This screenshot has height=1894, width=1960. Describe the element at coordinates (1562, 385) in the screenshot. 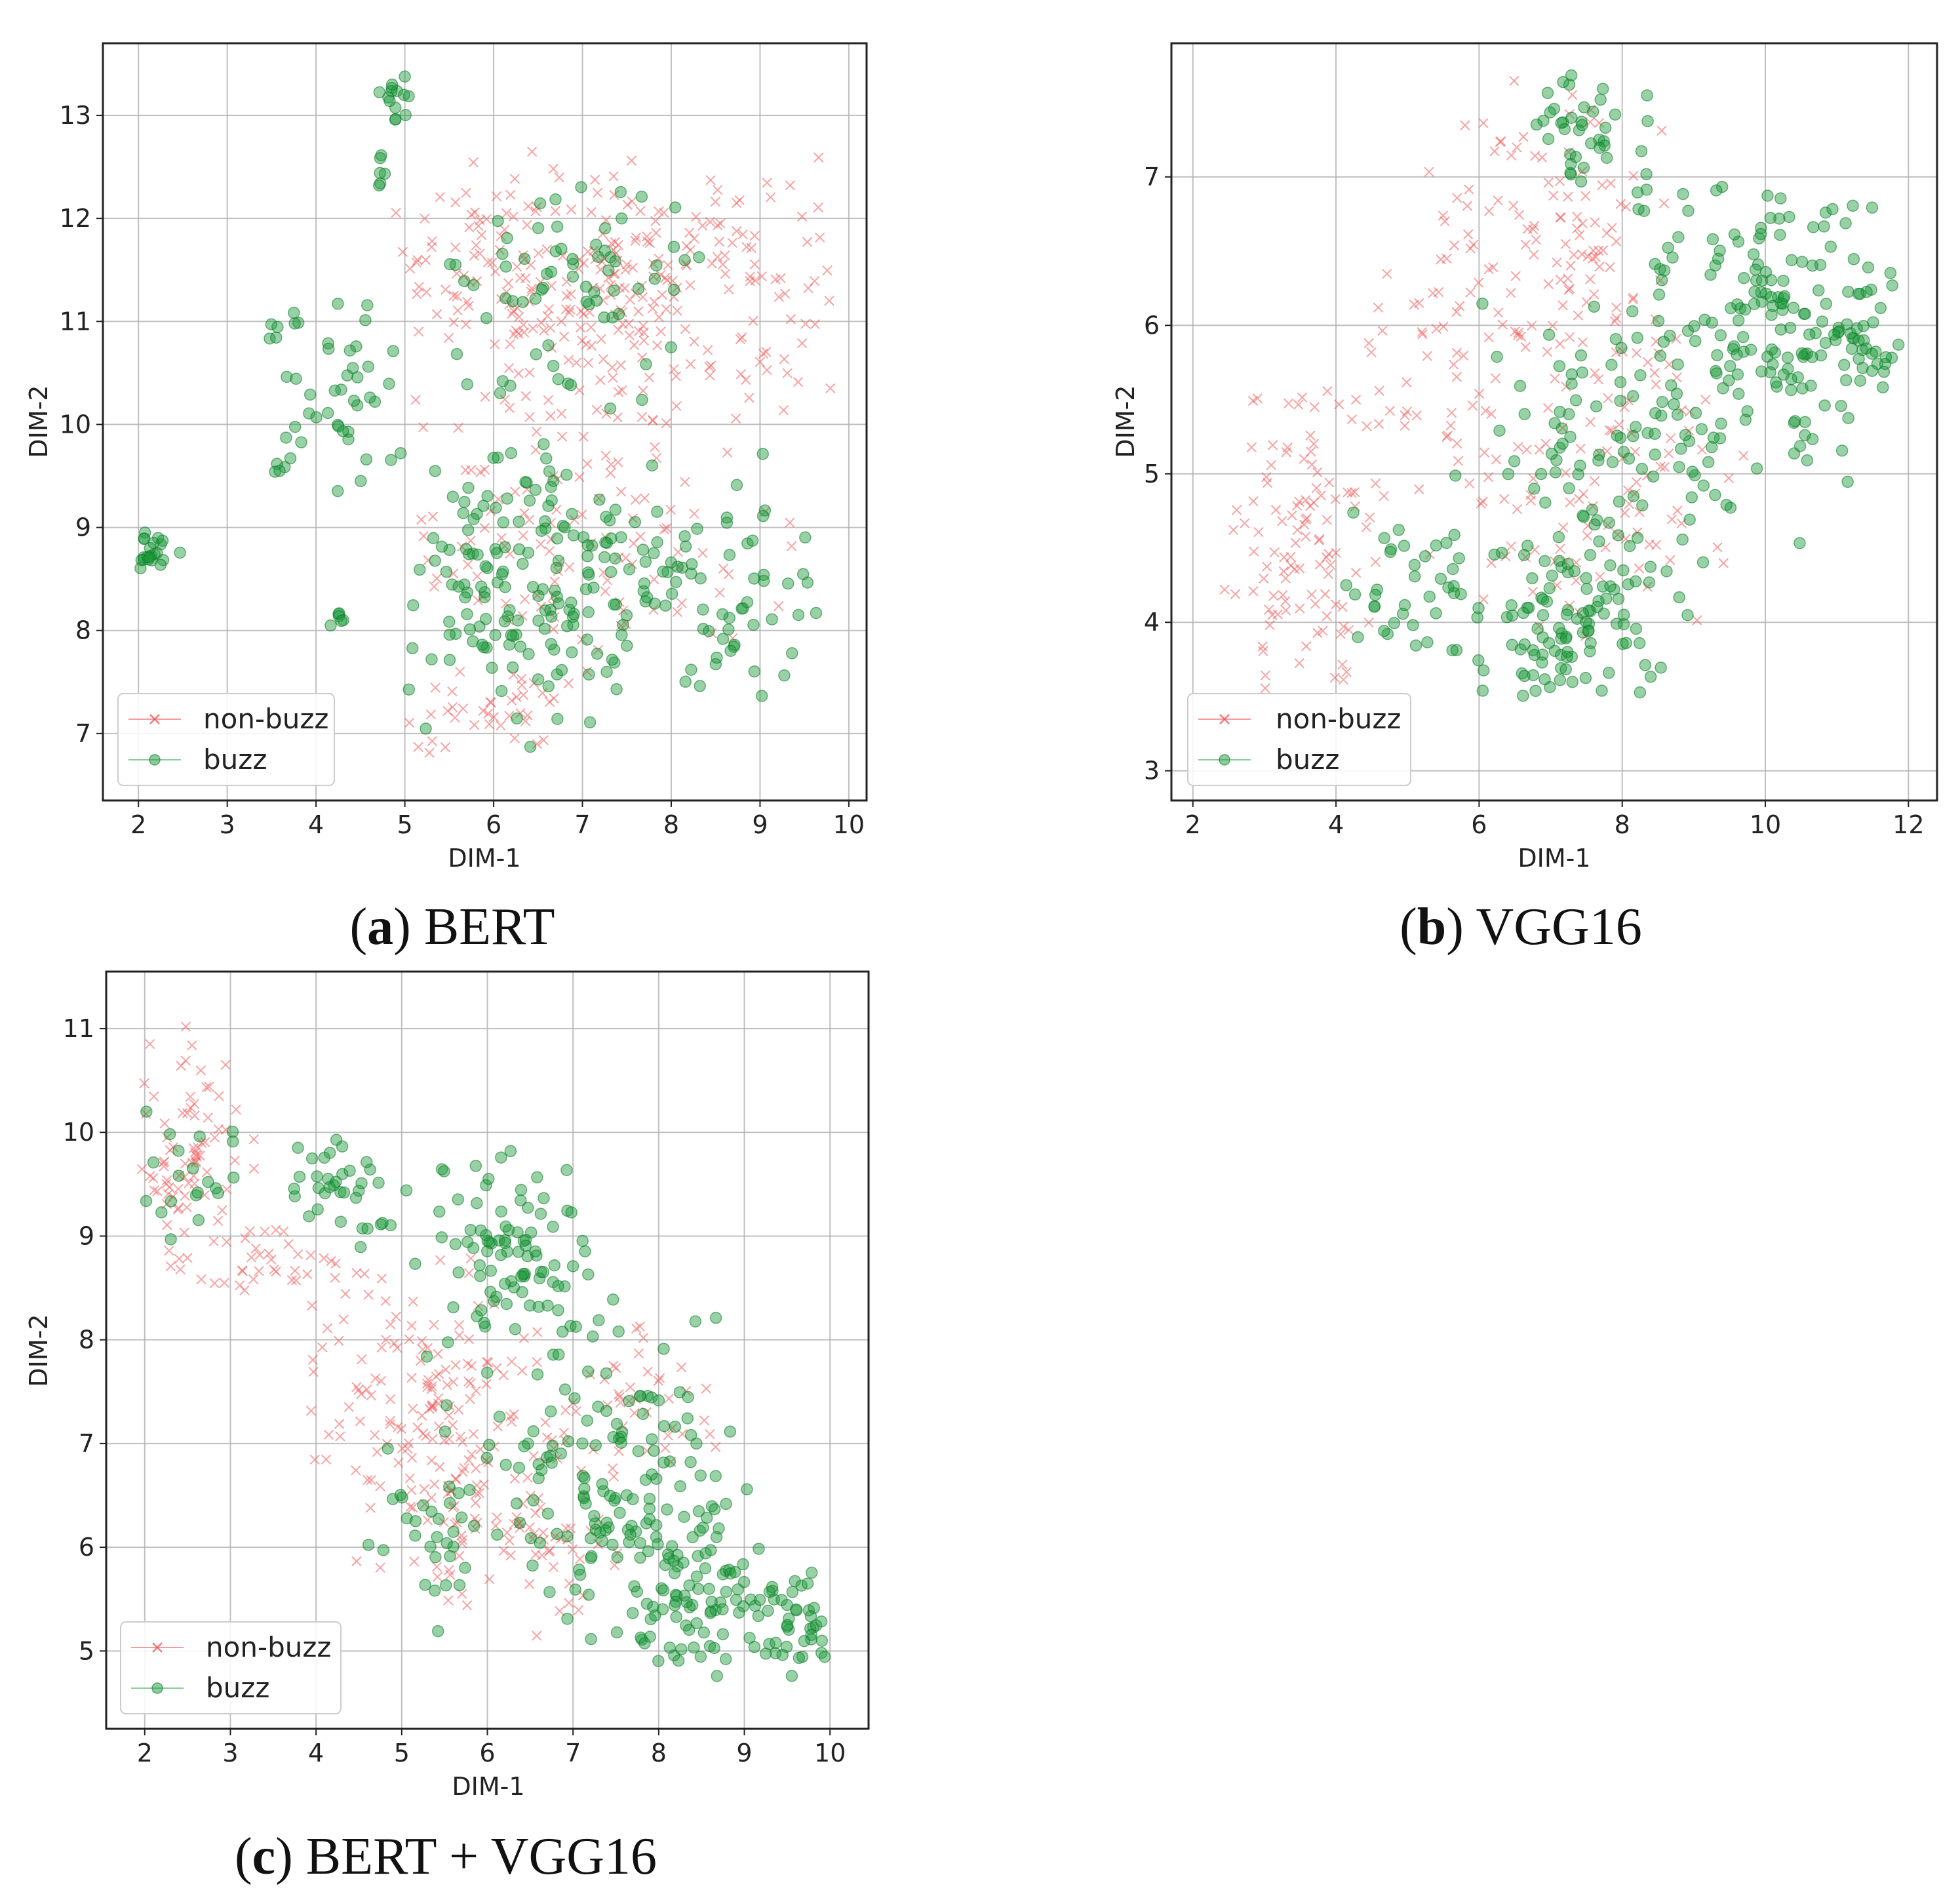

I see `panel-b-points` at that location.